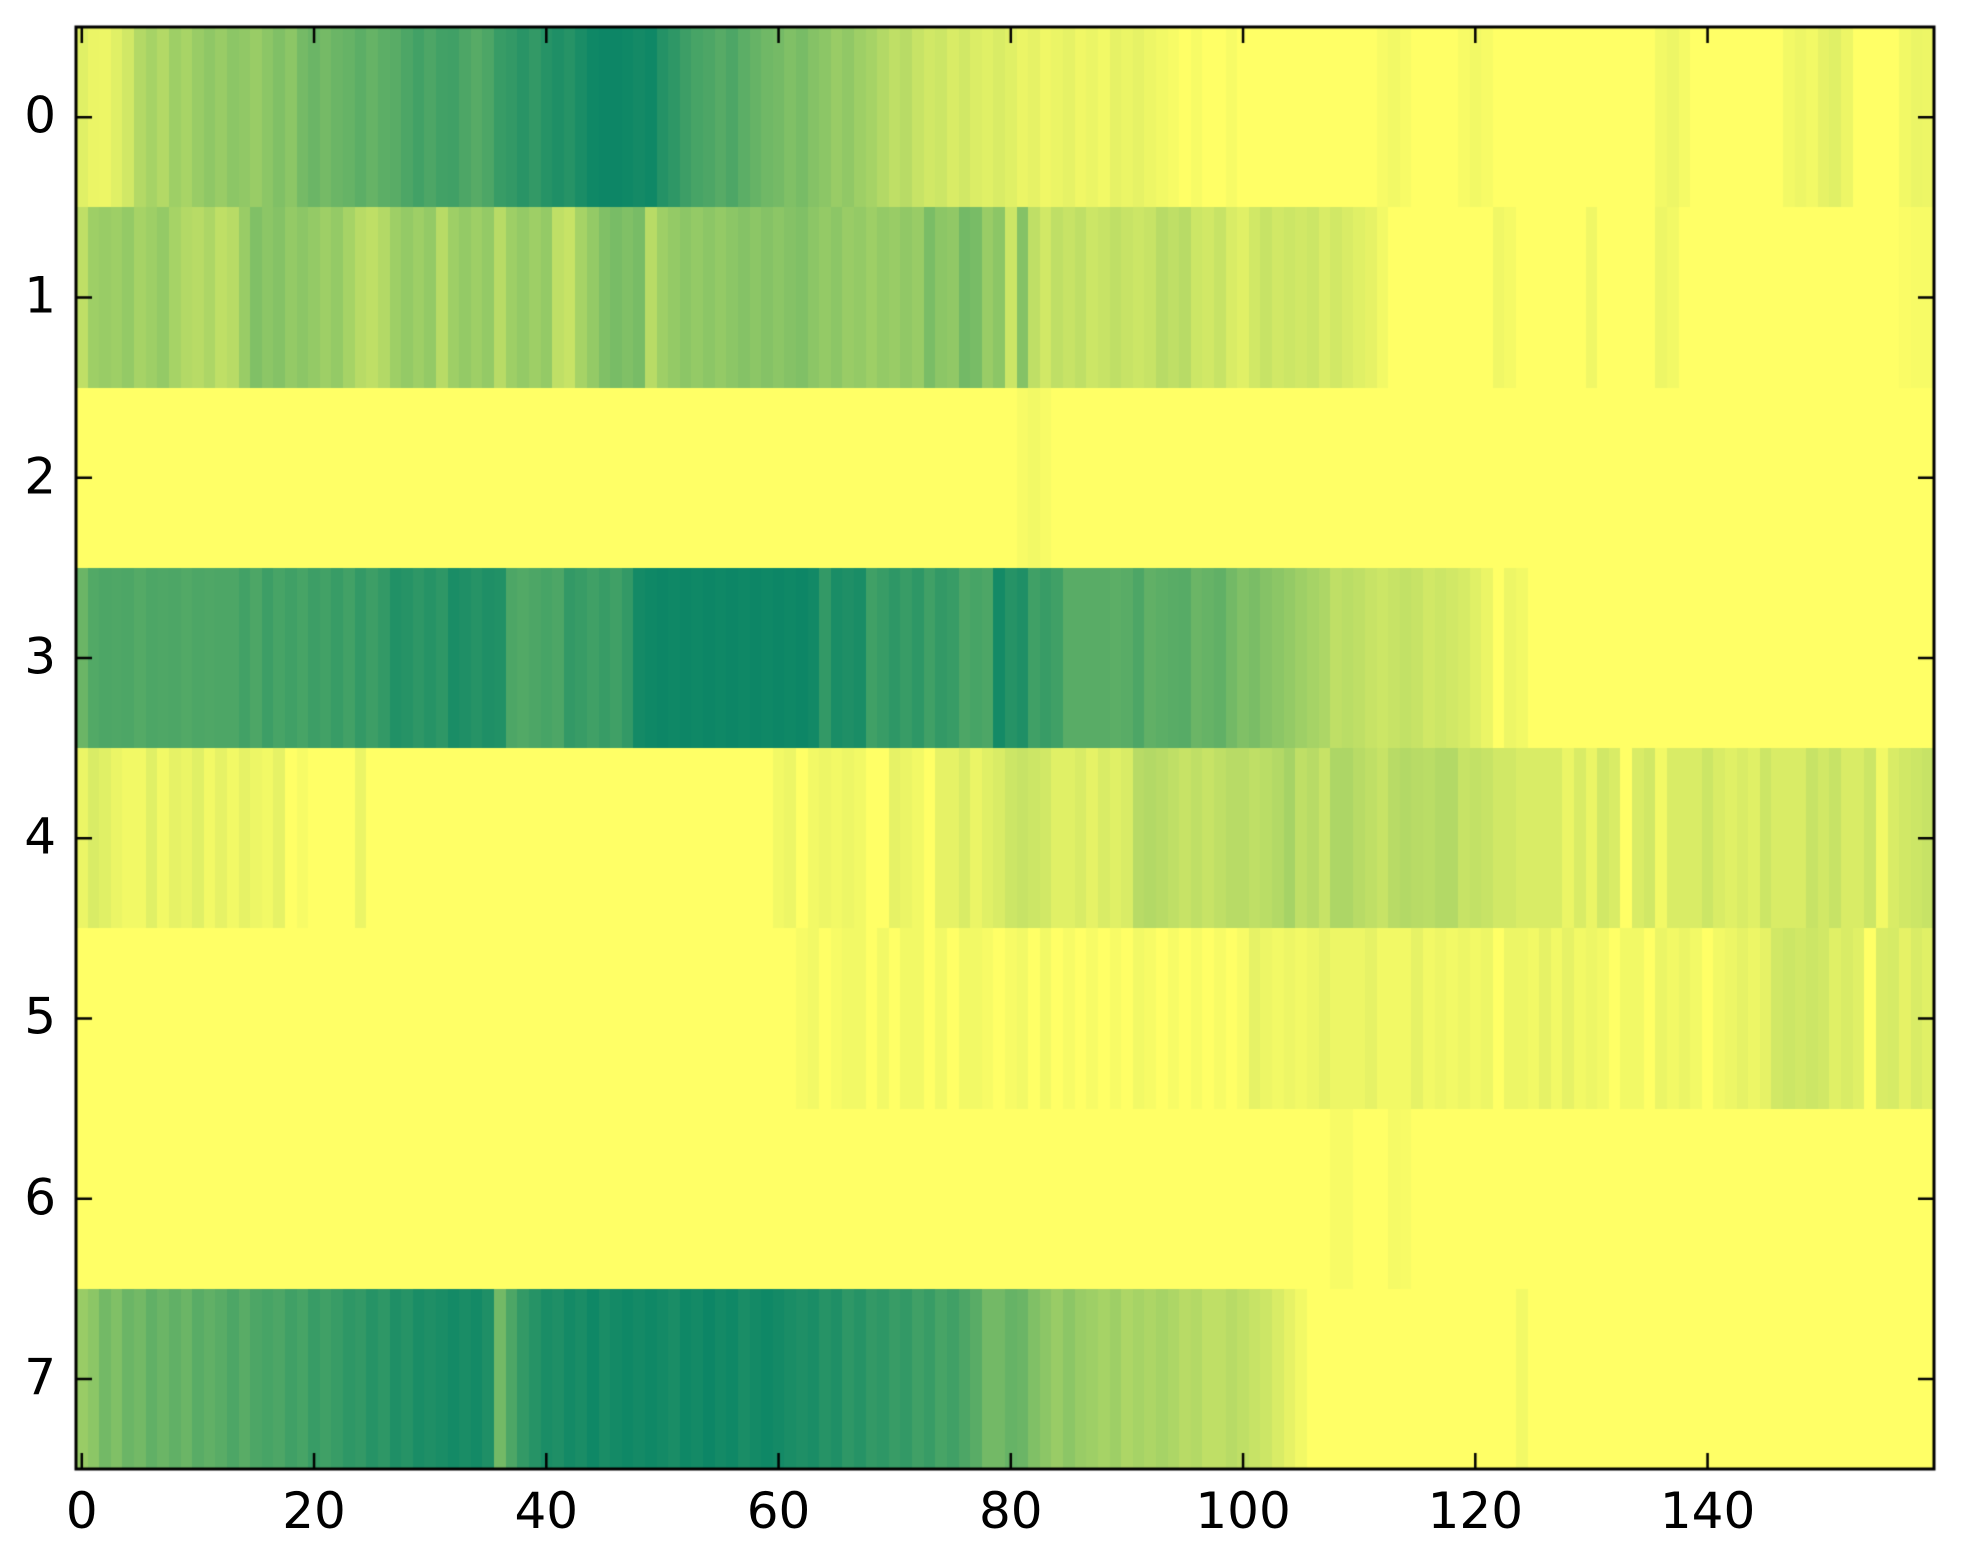 This screenshot has height=1564, width=1963. Describe the element at coordinates (40, 115) in the screenshot. I see `y-tick-label-0: 0` at that location.